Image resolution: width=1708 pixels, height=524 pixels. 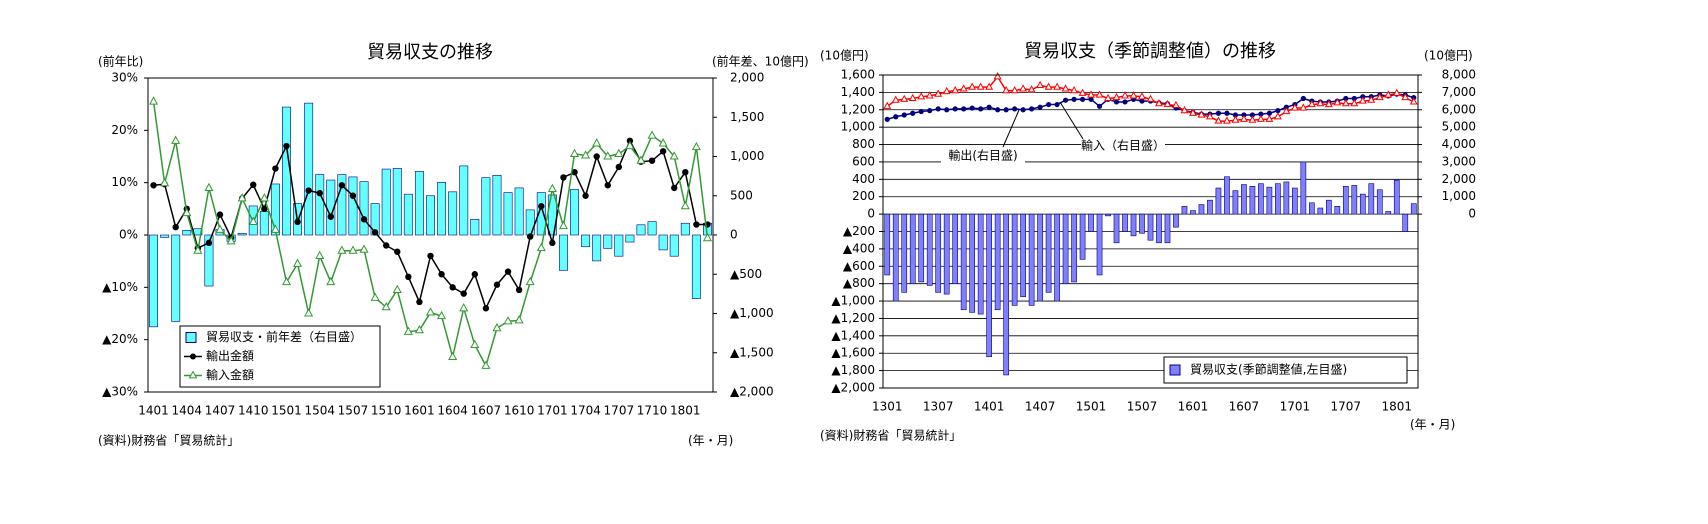 I want to click on legend-marker, so click(x=193, y=356).